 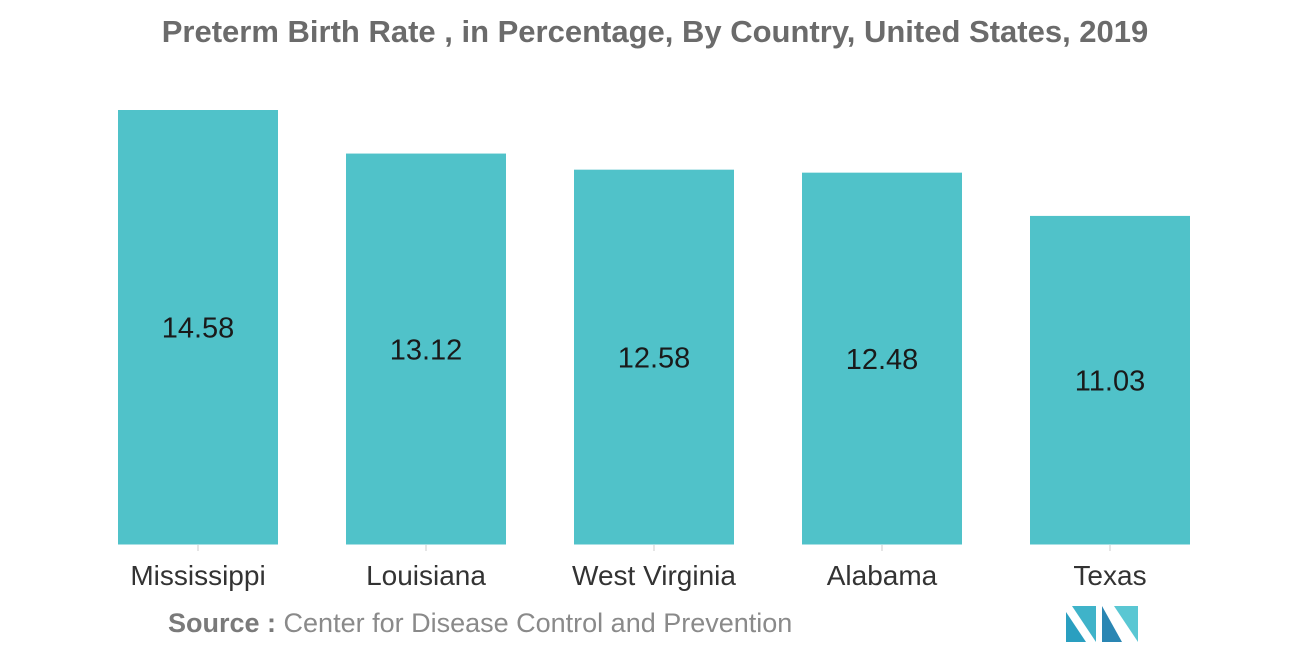 I want to click on brand-logo-icon, so click(x=1102, y=624).